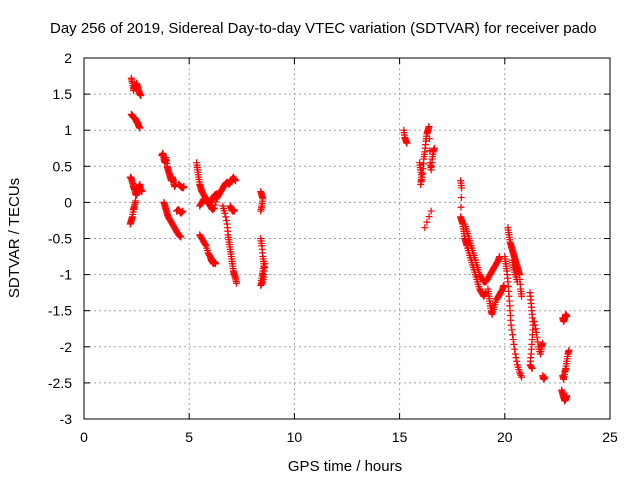 The width and height of the screenshot is (640, 480). I want to click on x-tick-labels: 0 5 10 15 20 25, so click(349, 437).